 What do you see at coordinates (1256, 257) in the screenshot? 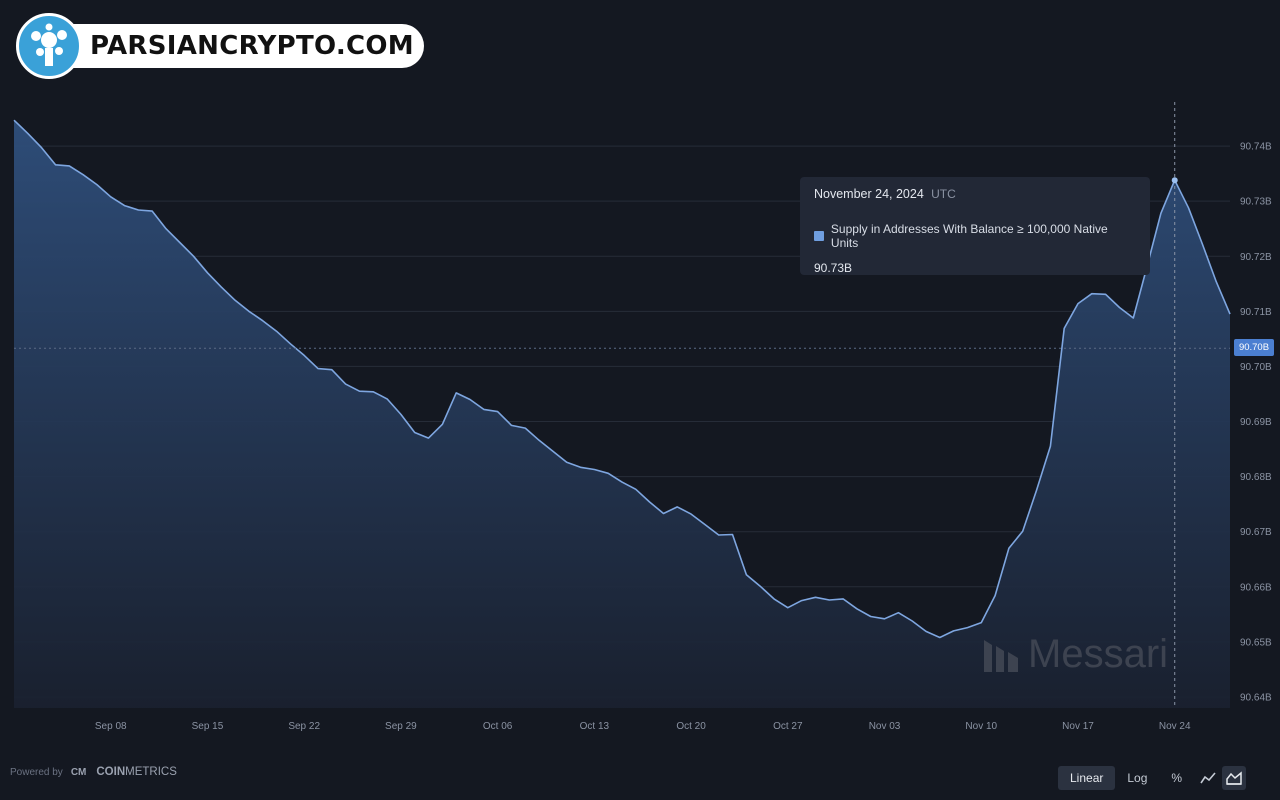
I see `y-tick-label: 90.72B` at bounding box center [1256, 257].